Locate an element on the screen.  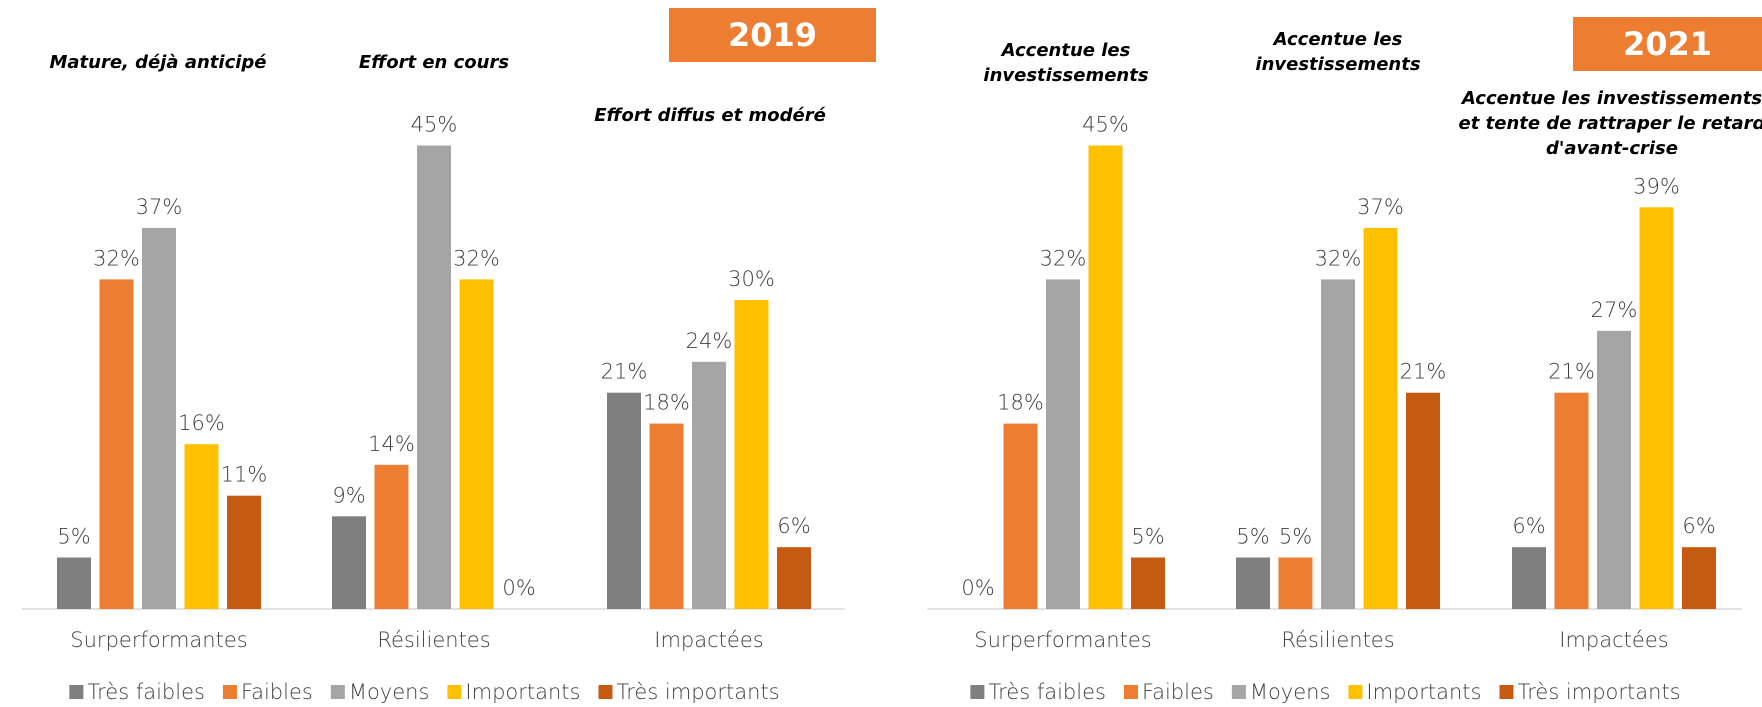
chart-title: 2021 is located at coordinates (1667, 44).